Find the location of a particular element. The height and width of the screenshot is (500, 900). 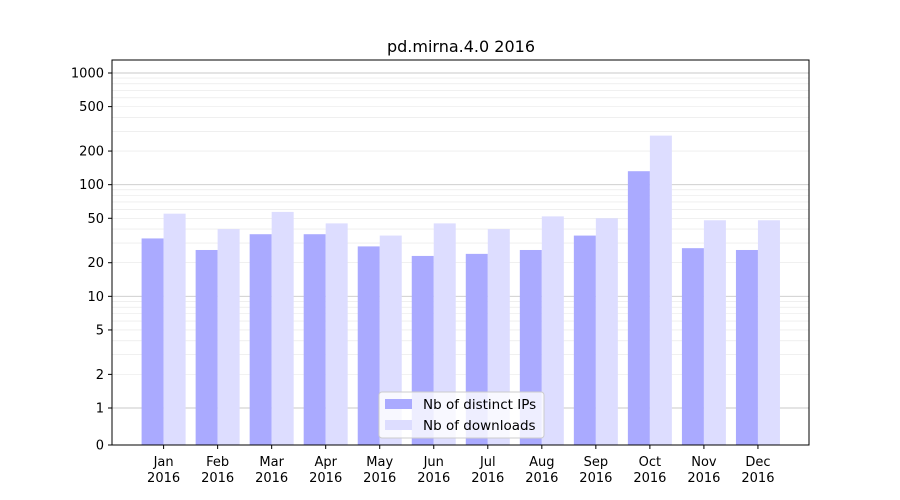

legend-label: Nb of downloads is located at coordinates (479, 426).